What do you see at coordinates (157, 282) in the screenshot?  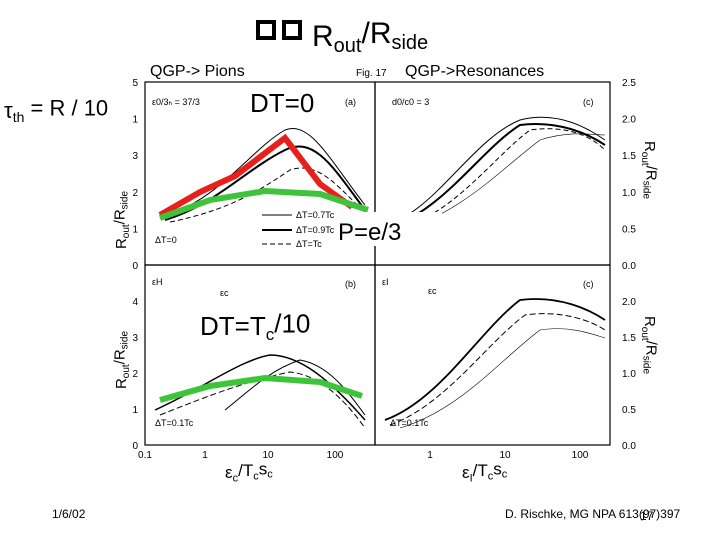 I see `marker-label: εH` at bounding box center [157, 282].